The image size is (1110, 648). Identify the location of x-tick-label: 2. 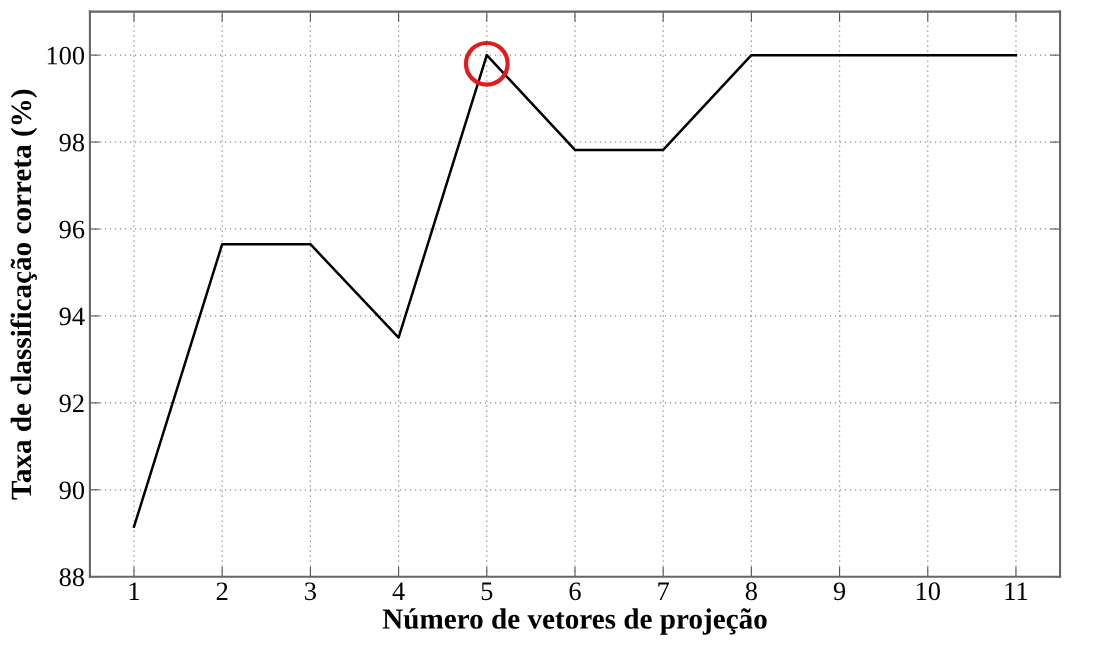
(222, 591).